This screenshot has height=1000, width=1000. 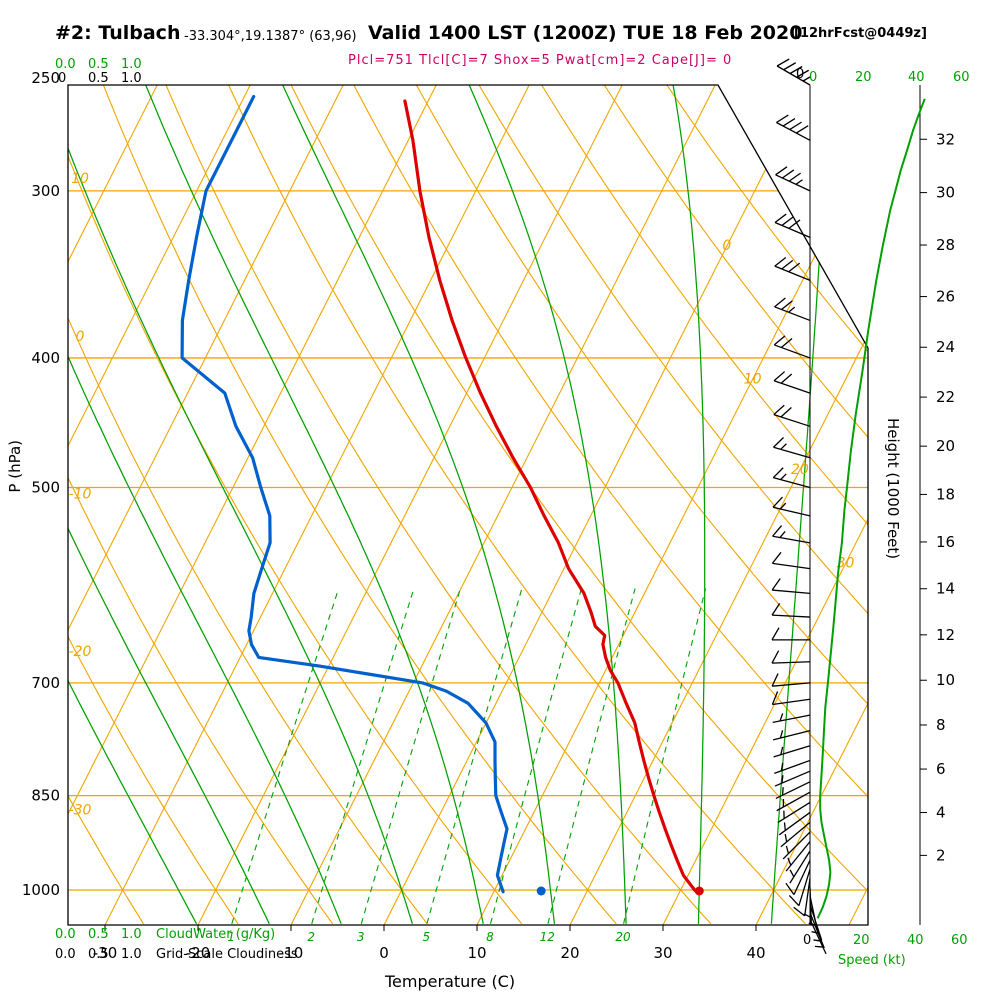 I want to click on bottom-cloudwater-tick-1: 0.5, so click(x=98, y=934).